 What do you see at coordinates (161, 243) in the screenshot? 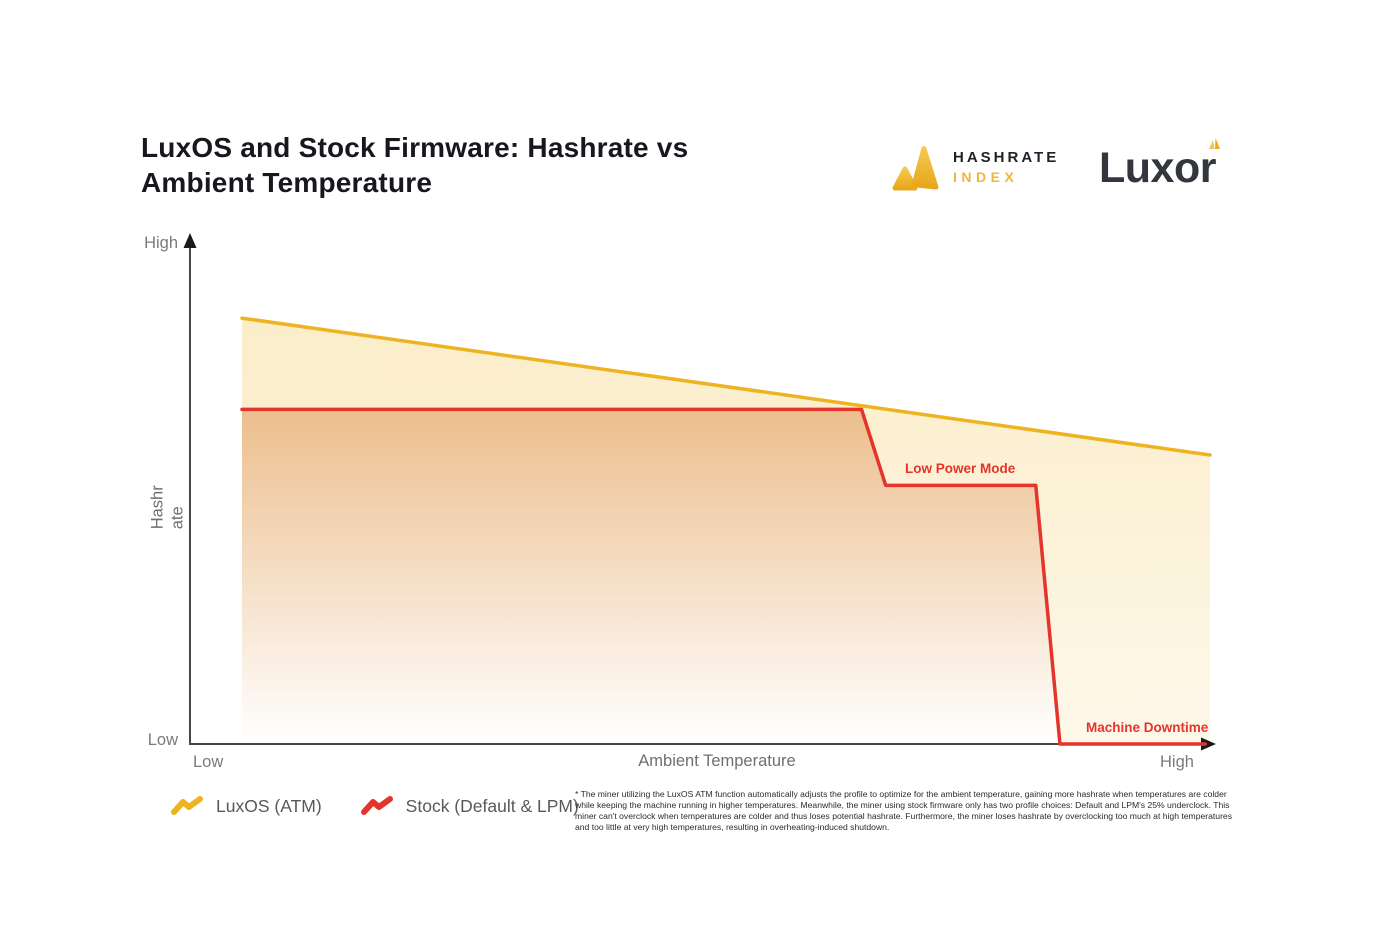
I see `y-axis-tick-high: High` at bounding box center [161, 243].